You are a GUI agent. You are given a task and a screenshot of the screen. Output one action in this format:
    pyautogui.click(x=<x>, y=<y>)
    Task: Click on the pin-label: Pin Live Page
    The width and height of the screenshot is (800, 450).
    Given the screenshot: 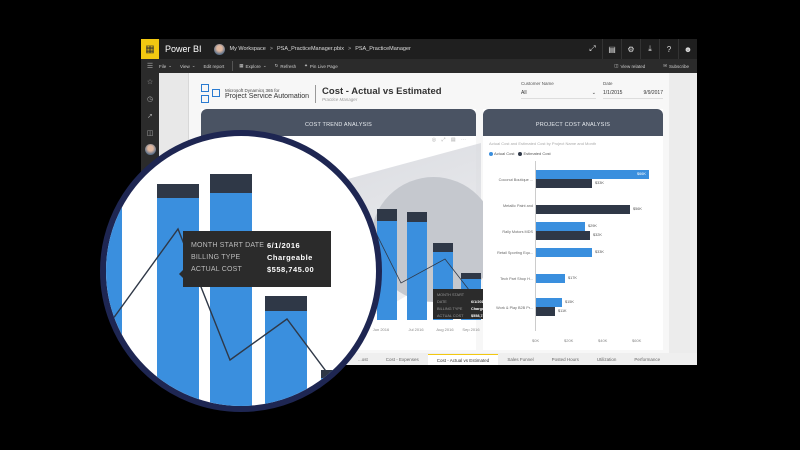 What is the action you would take?
    pyautogui.click(x=323, y=66)
    